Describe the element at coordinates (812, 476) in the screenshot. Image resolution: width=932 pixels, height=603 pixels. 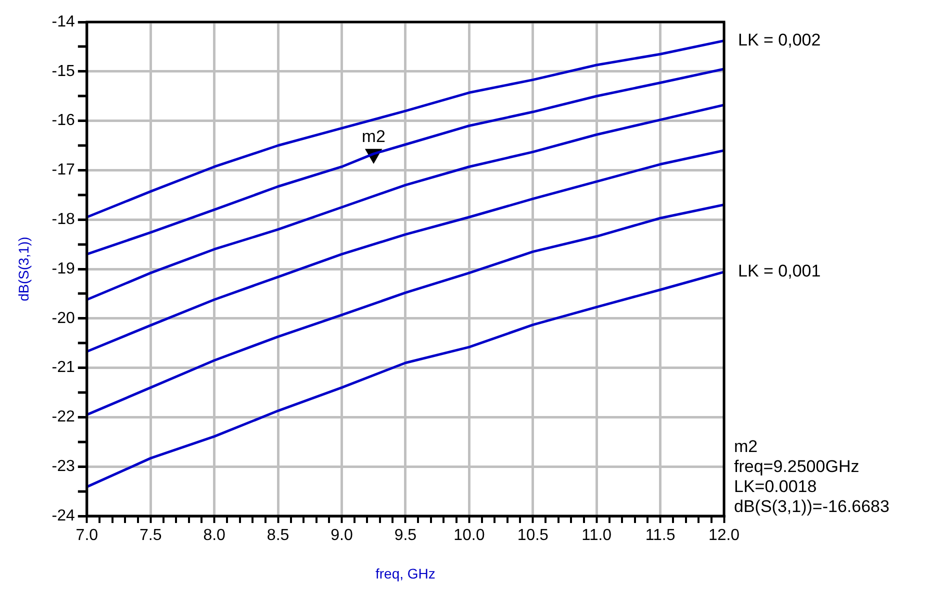
I see `text: m2 freq=9.2500GHz LK=0.0018 dB(S(3,1))=-16.6683` at that location.